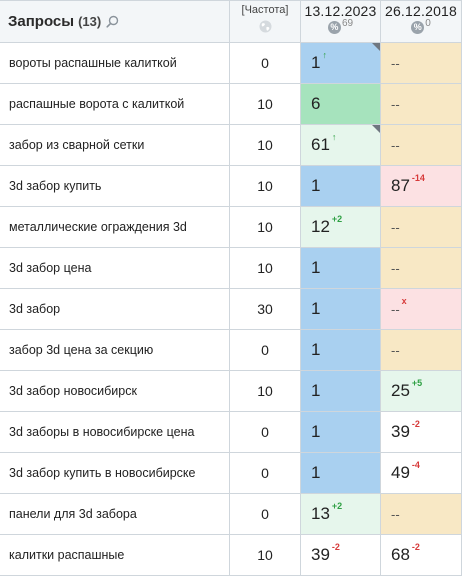  What do you see at coordinates (115, 514) in the screenshot?
I see `query-cell: панели для 3d забора` at bounding box center [115, 514].